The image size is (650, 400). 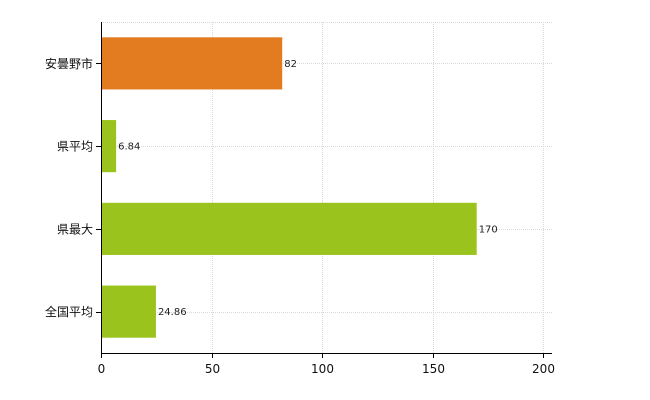 I want to click on data-label: 6.84, so click(x=129, y=147).